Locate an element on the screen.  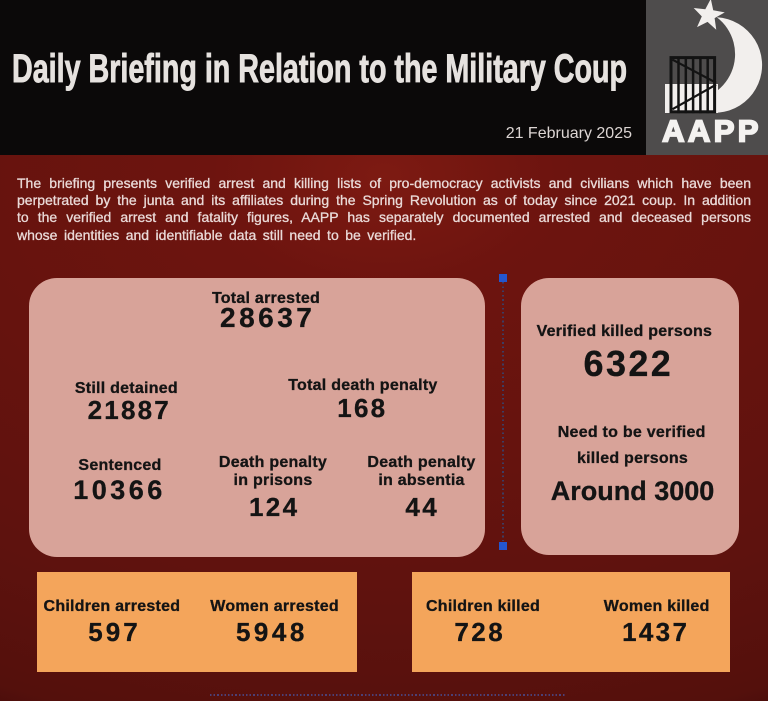
svg-text: AAPP is located at coordinates (712, 130).